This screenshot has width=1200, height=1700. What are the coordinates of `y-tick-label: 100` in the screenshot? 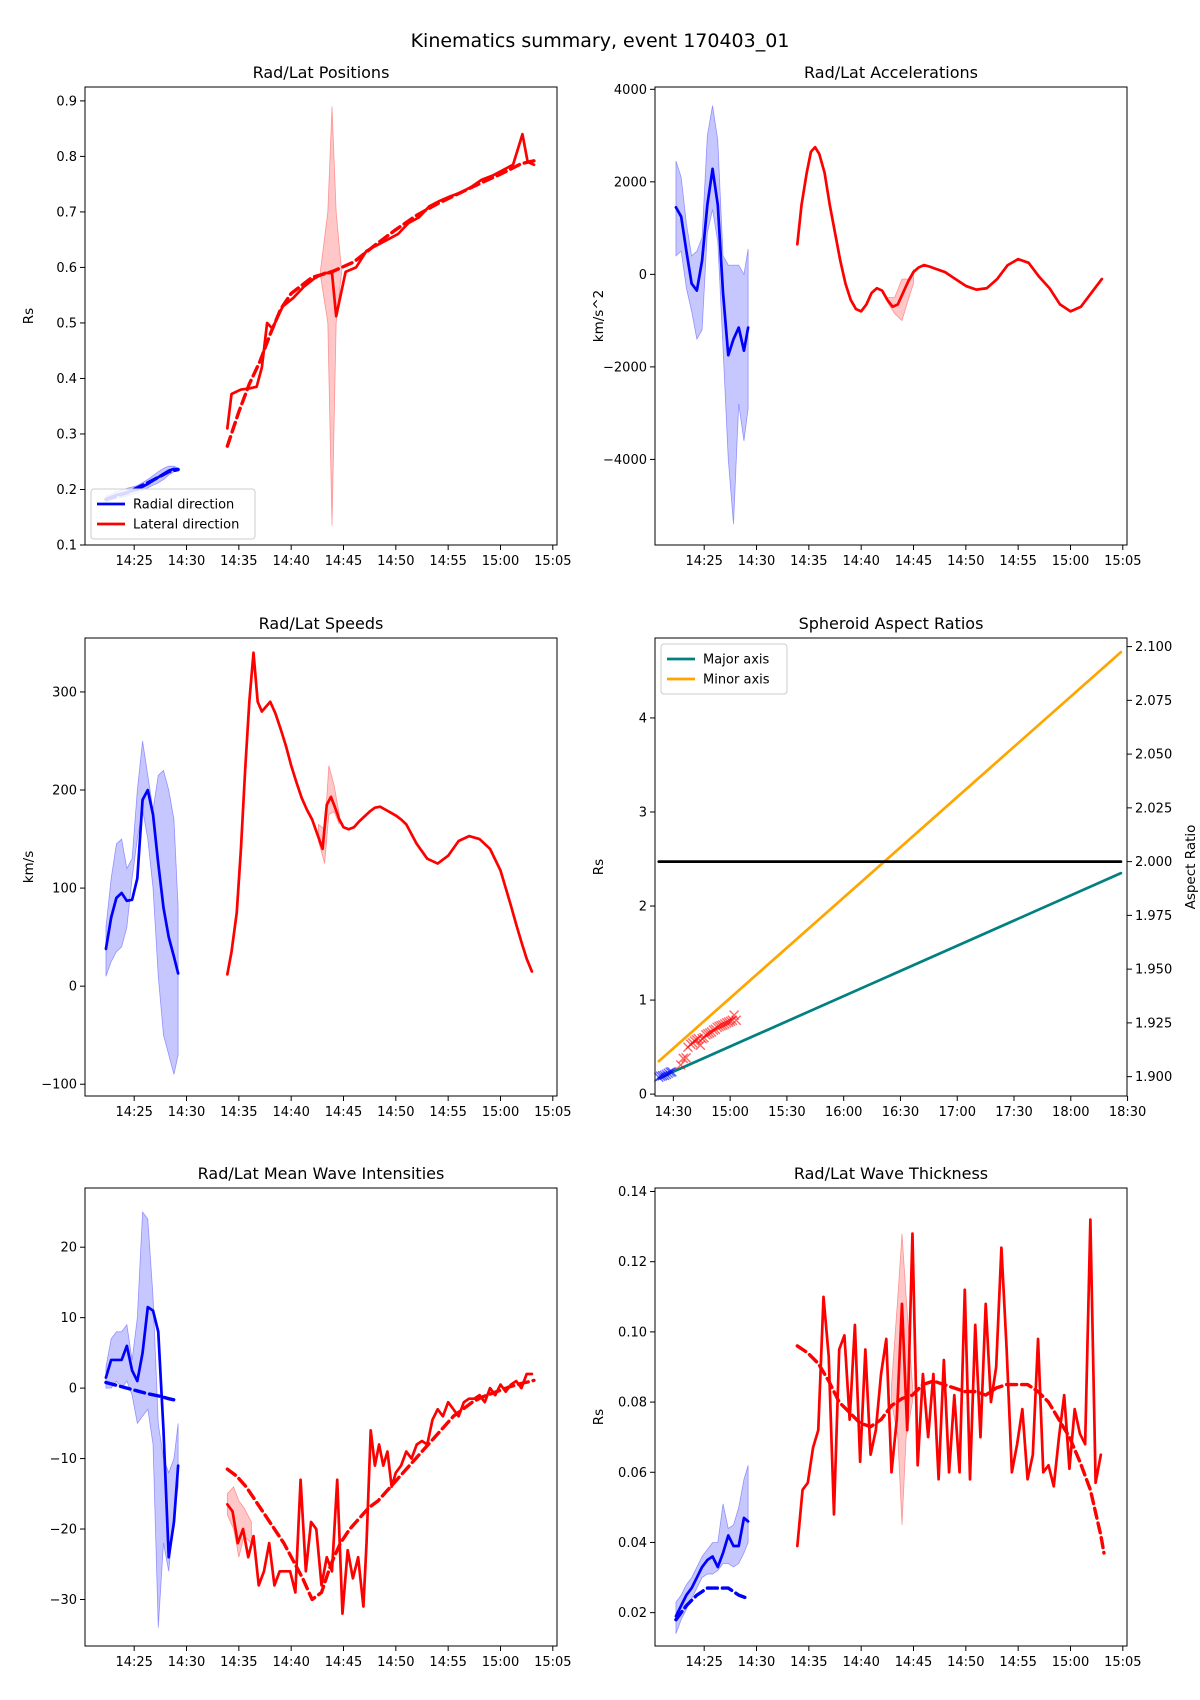 It's located at (64, 889).